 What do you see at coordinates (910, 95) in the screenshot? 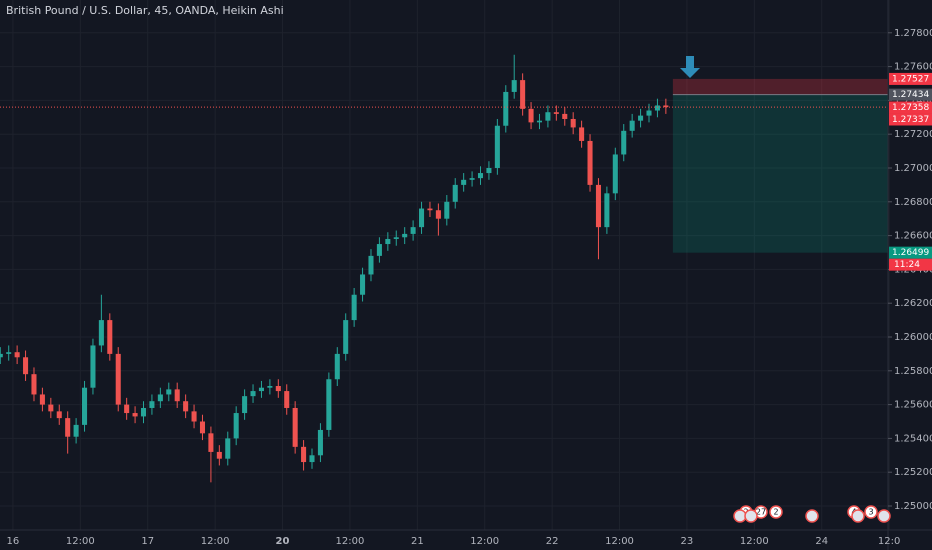
I see `price-label: 1.27434` at bounding box center [910, 95].